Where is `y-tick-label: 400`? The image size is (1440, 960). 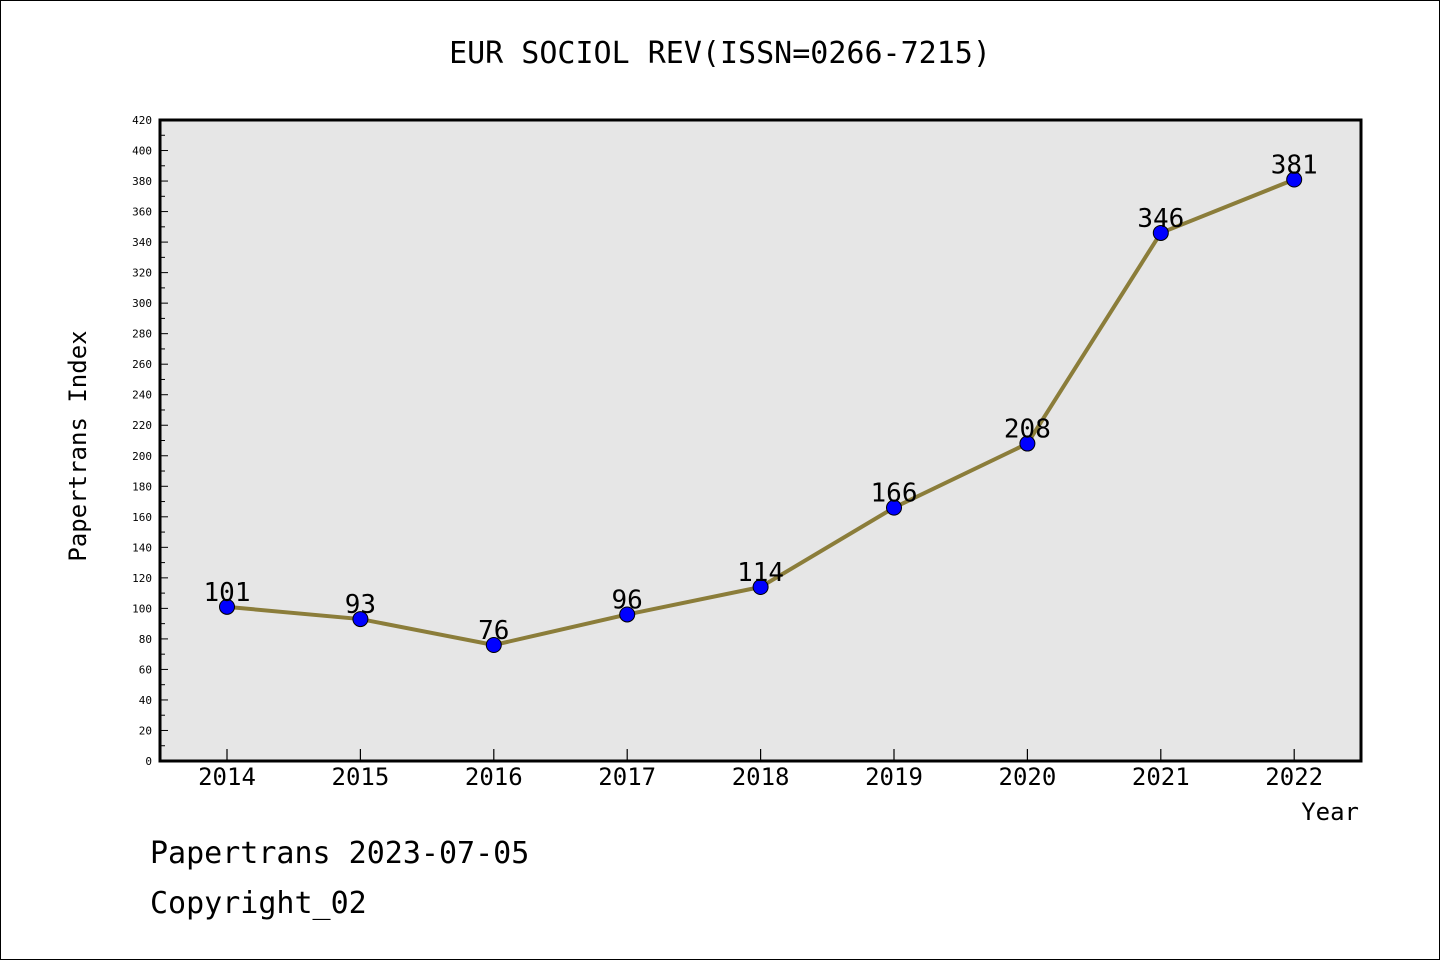 y-tick-label: 400 is located at coordinates (142, 151).